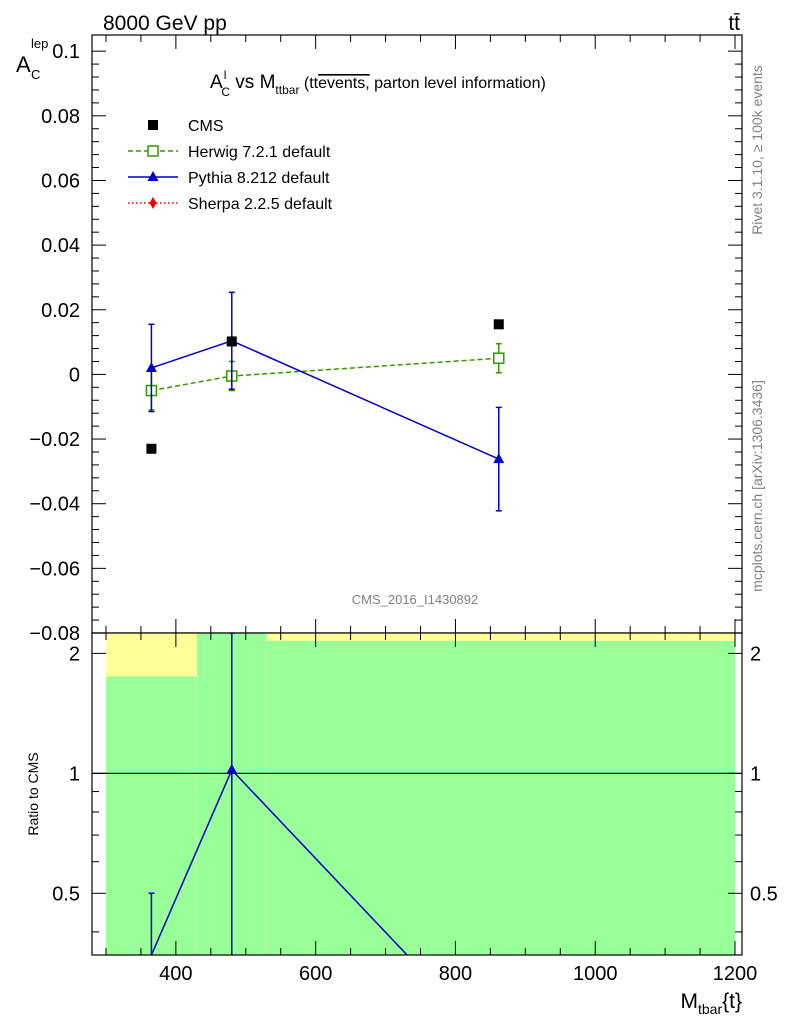 The width and height of the screenshot is (786, 1024). What do you see at coordinates (35, 74) in the screenshot?
I see `svg-text: C` at bounding box center [35, 74].